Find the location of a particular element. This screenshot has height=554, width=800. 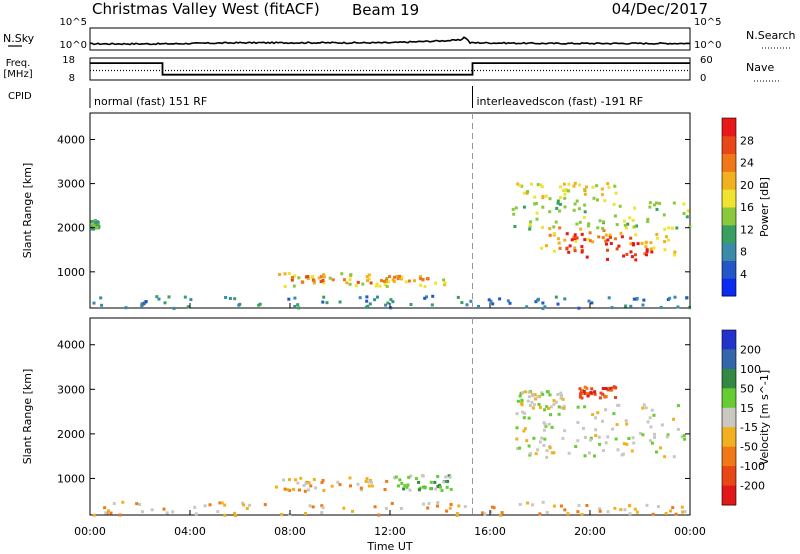

sky-tick-right: 10^0 is located at coordinates (707, 45).